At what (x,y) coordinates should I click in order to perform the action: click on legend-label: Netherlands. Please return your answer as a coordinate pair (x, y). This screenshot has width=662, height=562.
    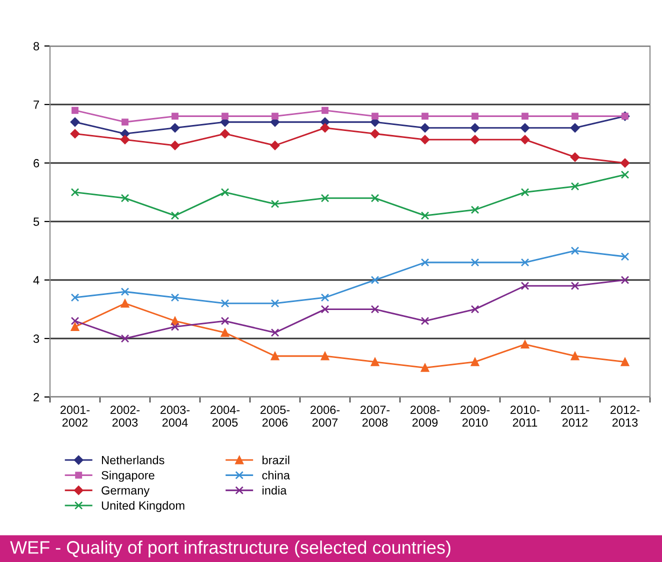
    Looking at the image, I should click on (133, 460).